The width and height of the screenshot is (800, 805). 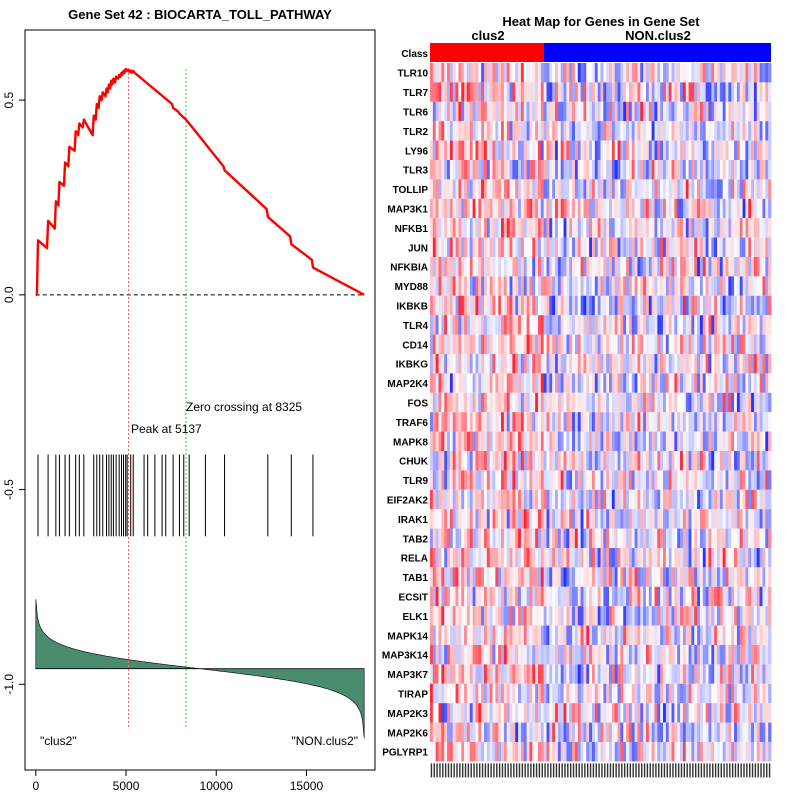 What do you see at coordinates (414, 54) in the screenshot?
I see `heatmap-class-row-label: Class` at bounding box center [414, 54].